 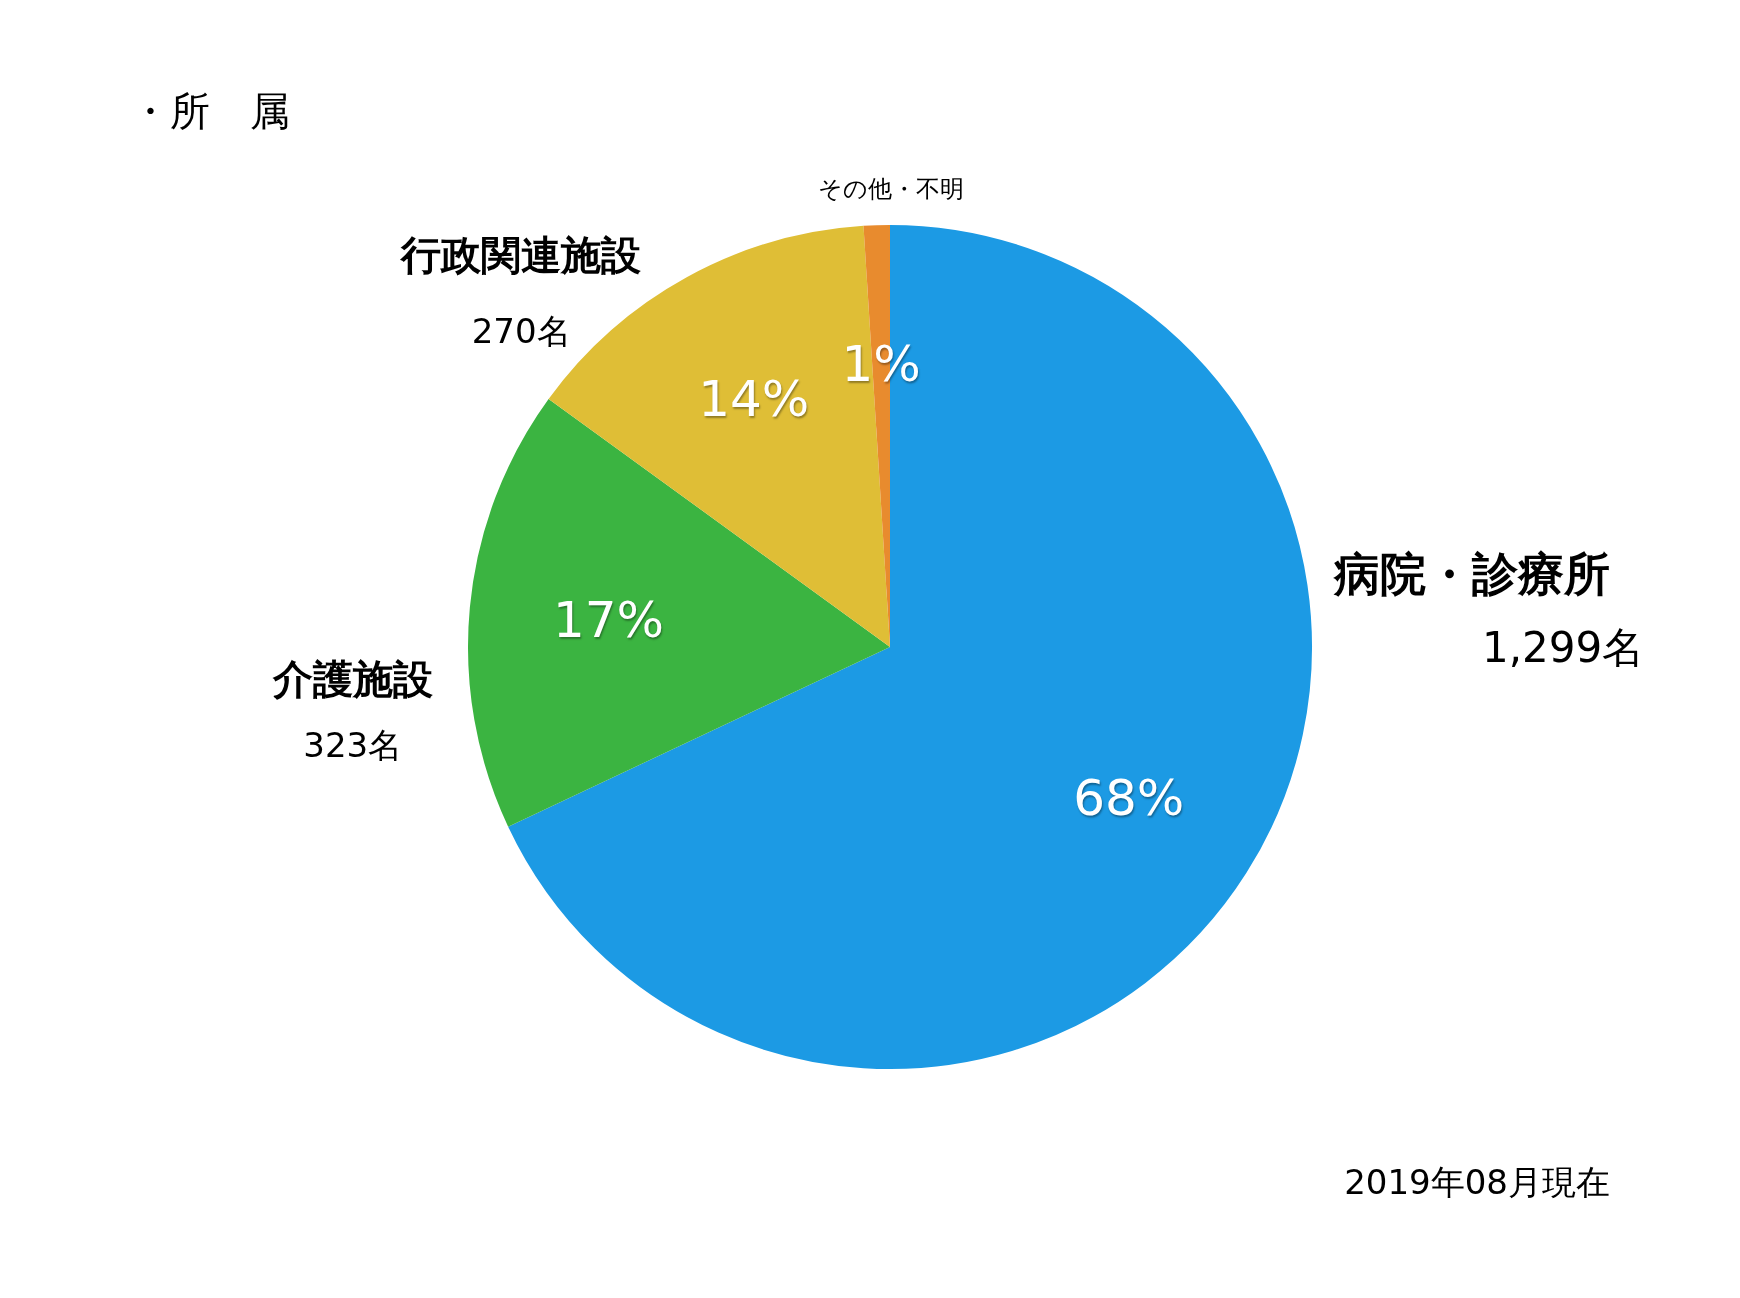 What do you see at coordinates (608, 620) in the screenshot?
I see `data-label: 17%` at bounding box center [608, 620].